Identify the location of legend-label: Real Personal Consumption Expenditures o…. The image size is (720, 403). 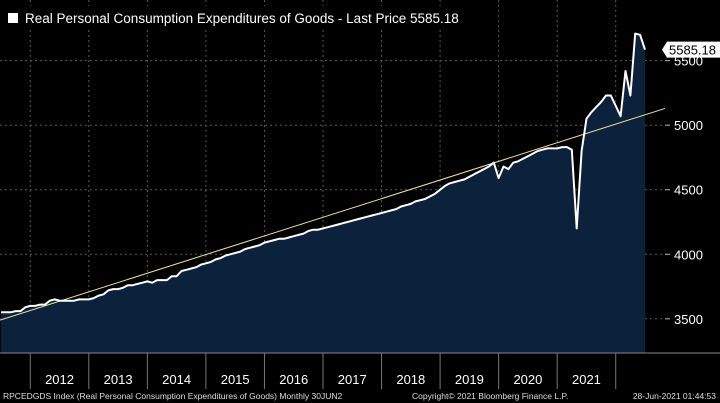
(242, 18).